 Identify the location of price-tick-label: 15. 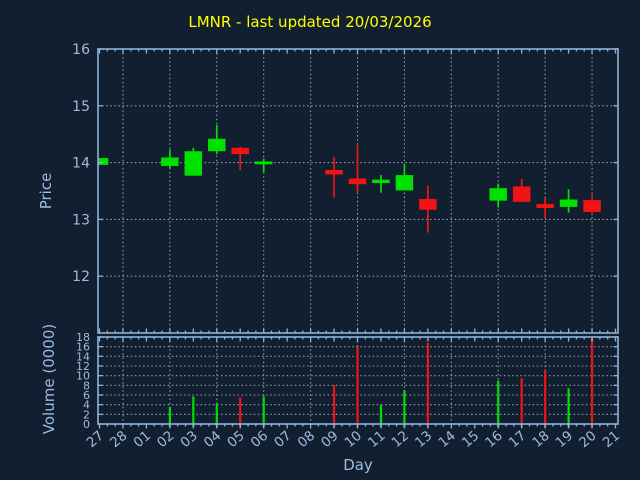
(81, 107).